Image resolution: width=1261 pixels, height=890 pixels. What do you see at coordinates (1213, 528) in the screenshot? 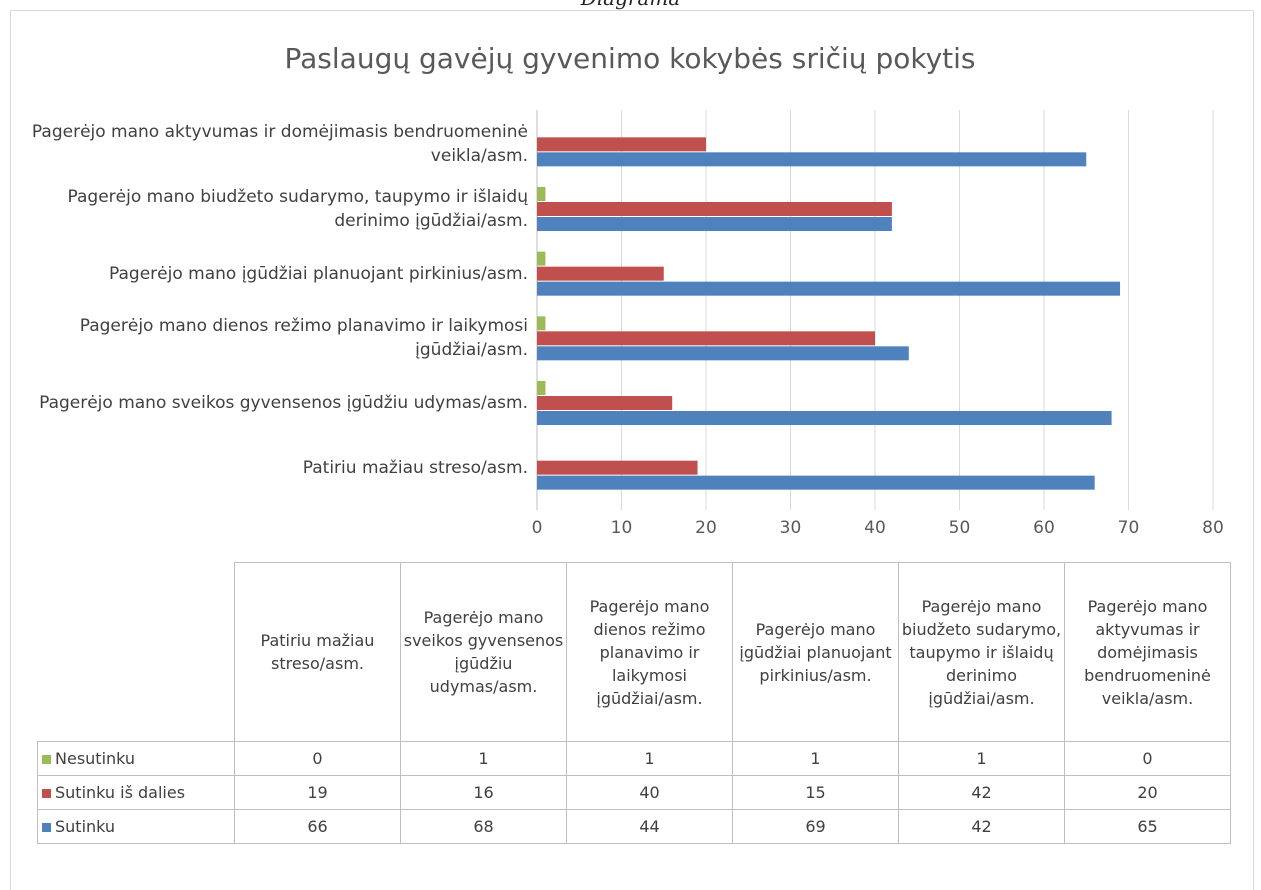
I see `x-tick-label: 80` at bounding box center [1213, 528].